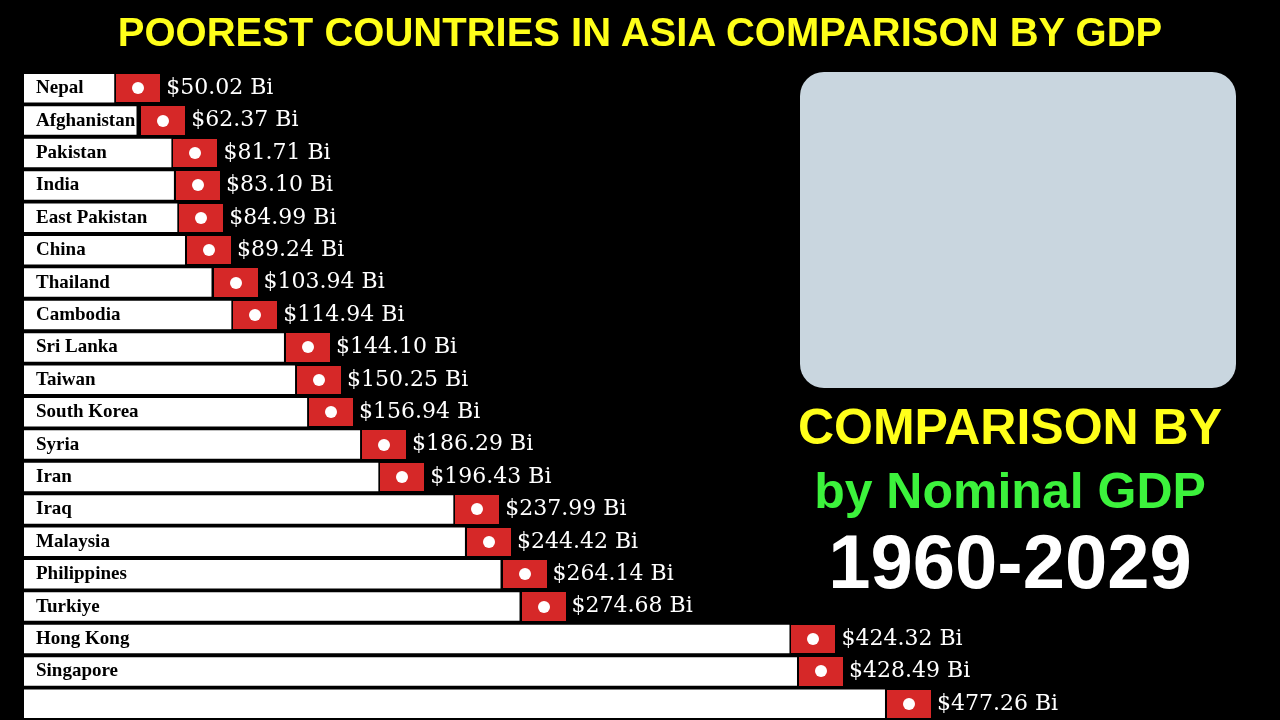 The width and height of the screenshot is (1280, 720). Describe the element at coordinates (1010, 427) in the screenshot. I see `annotation: COMPARISON BY` at that location.